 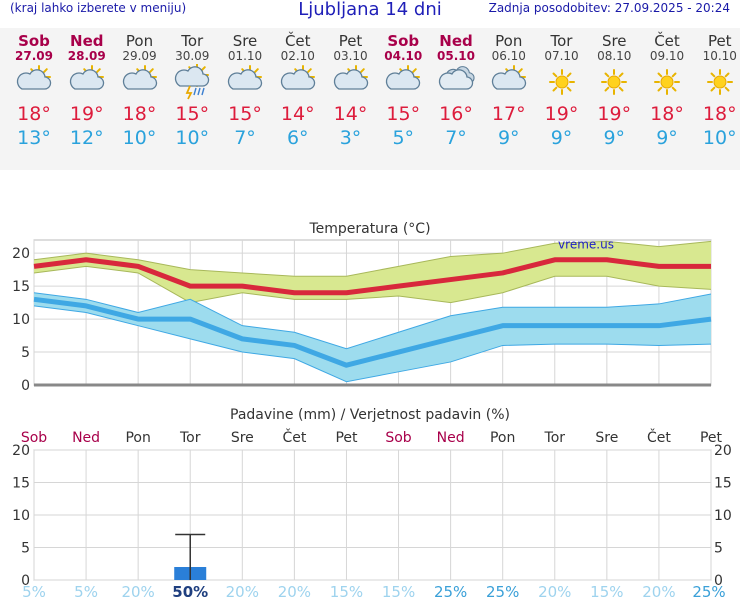 I want to click on y-tick-label: 20, so click(x=21, y=254).